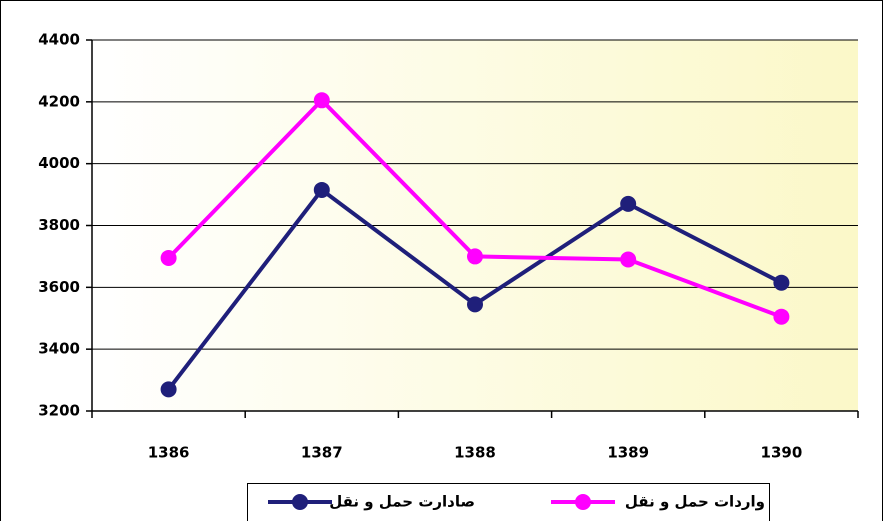 The width and height of the screenshot is (883, 521). I want to click on x-tick-label: 1389, so click(628, 453).